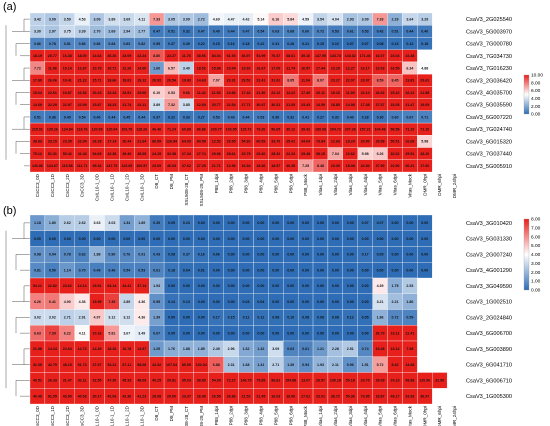 Image resolution: width=550 pixels, height=426 pixels. I want to click on cell-value-label: 42.02, so click(380, 93).